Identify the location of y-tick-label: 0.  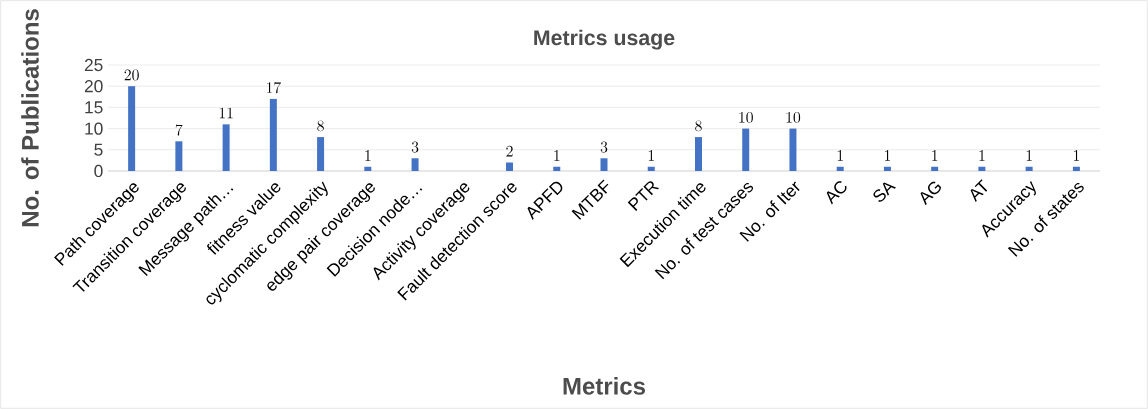
(98, 171).